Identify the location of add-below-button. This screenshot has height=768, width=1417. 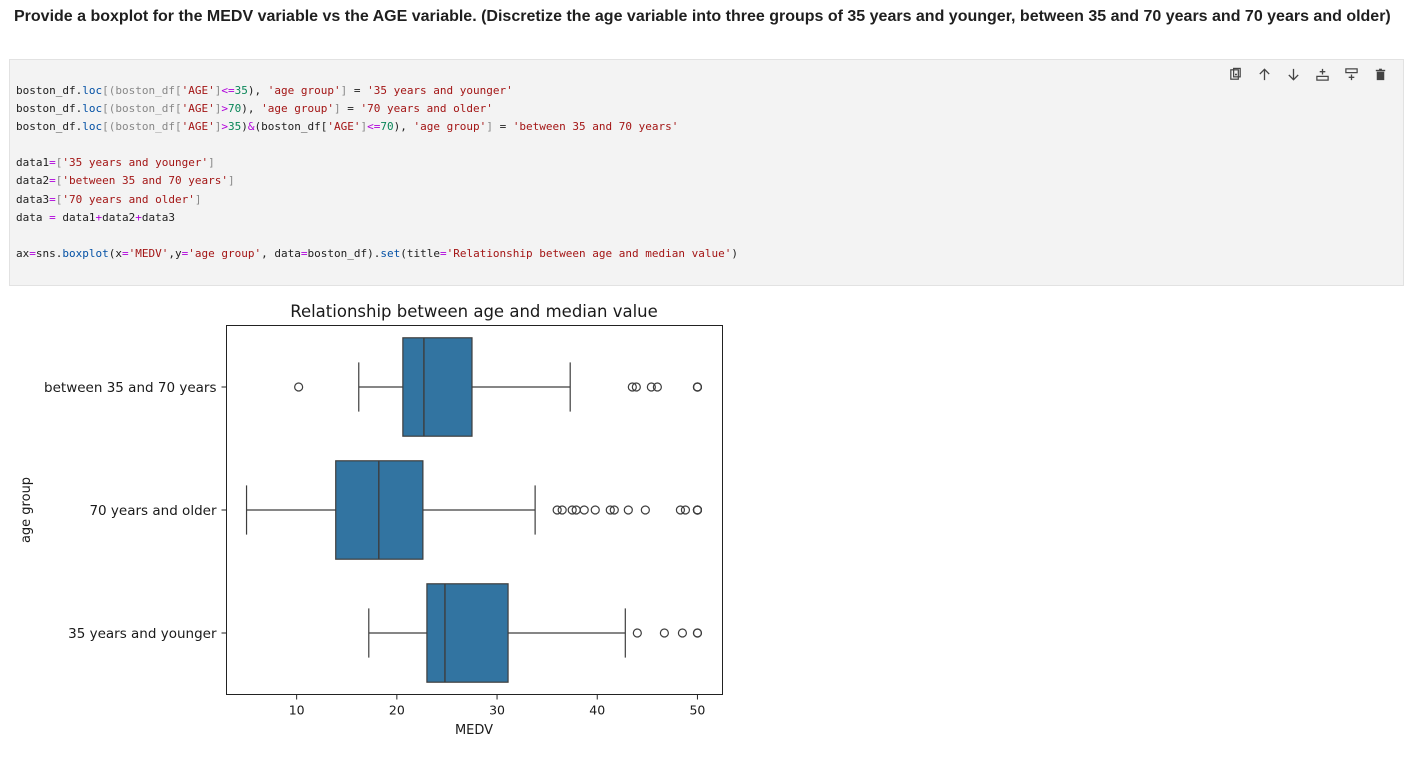
(1351, 74).